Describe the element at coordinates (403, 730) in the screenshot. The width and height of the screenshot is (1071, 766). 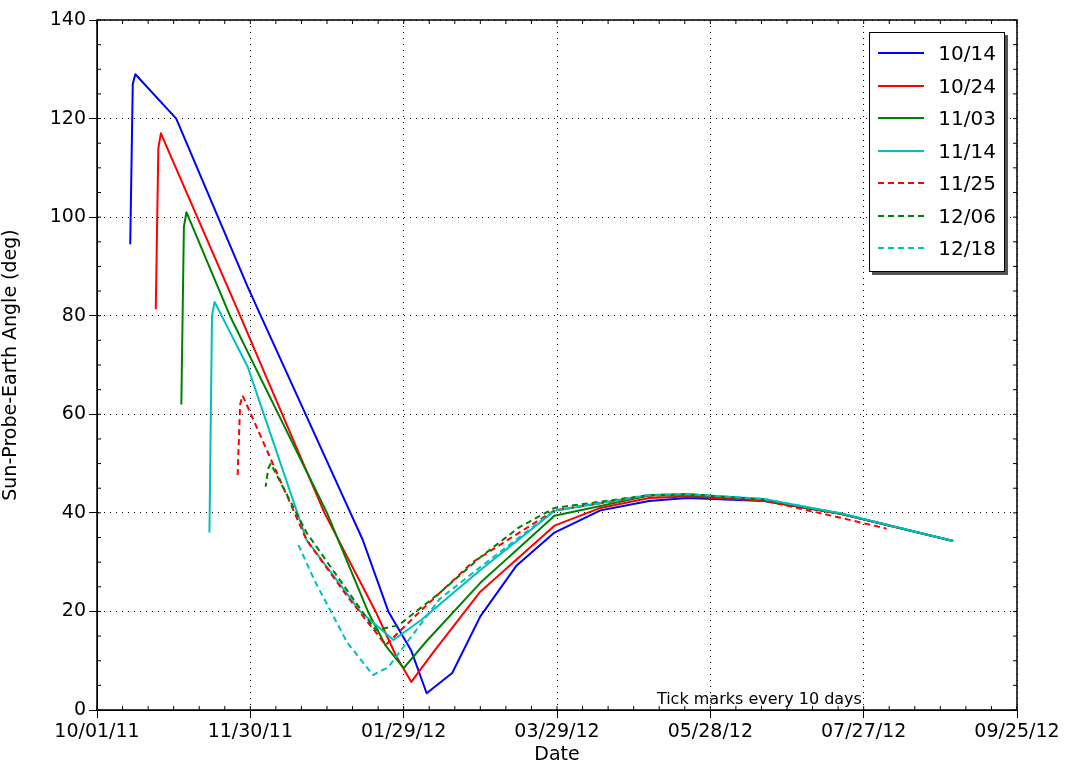
I see `x-tick-label: 01/29/12` at that location.